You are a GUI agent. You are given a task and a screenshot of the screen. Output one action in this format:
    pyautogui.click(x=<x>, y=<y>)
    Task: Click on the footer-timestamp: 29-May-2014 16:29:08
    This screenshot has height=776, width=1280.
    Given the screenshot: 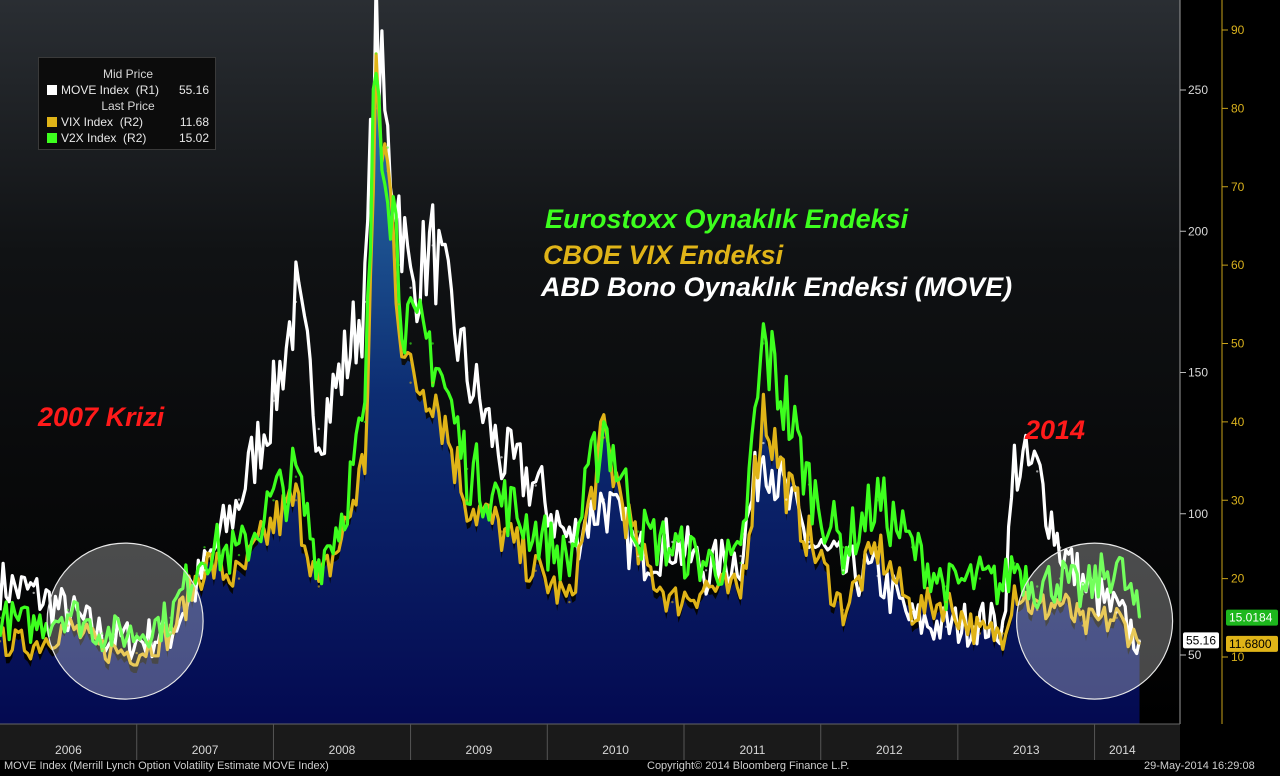 What is the action you would take?
    pyautogui.click(x=1199, y=766)
    